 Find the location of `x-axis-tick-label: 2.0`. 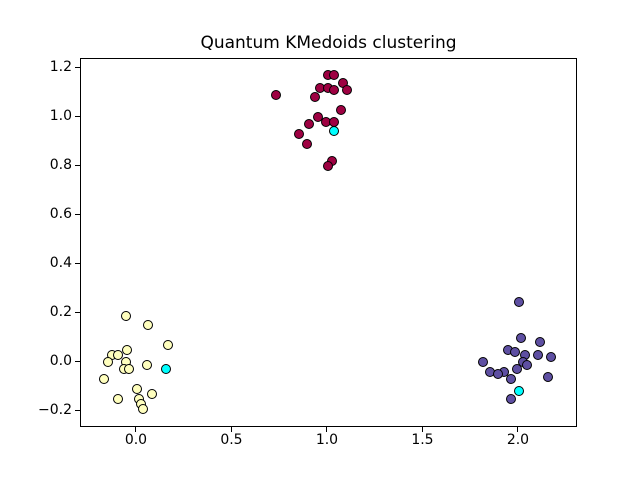

x-axis-tick-label: 2.0 is located at coordinates (518, 440).